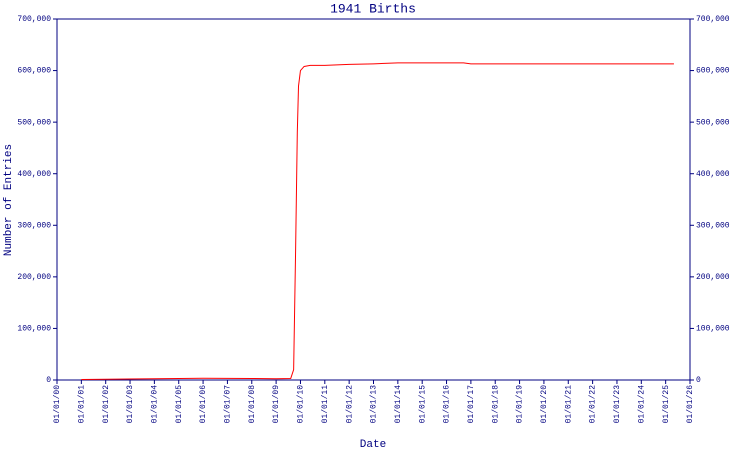 Image resolution: width=750 pixels, height=450 pixels. What do you see at coordinates (690, 404) in the screenshot?
I see `x-tick-label: 01/01/26` at bounding box center [690, 404].